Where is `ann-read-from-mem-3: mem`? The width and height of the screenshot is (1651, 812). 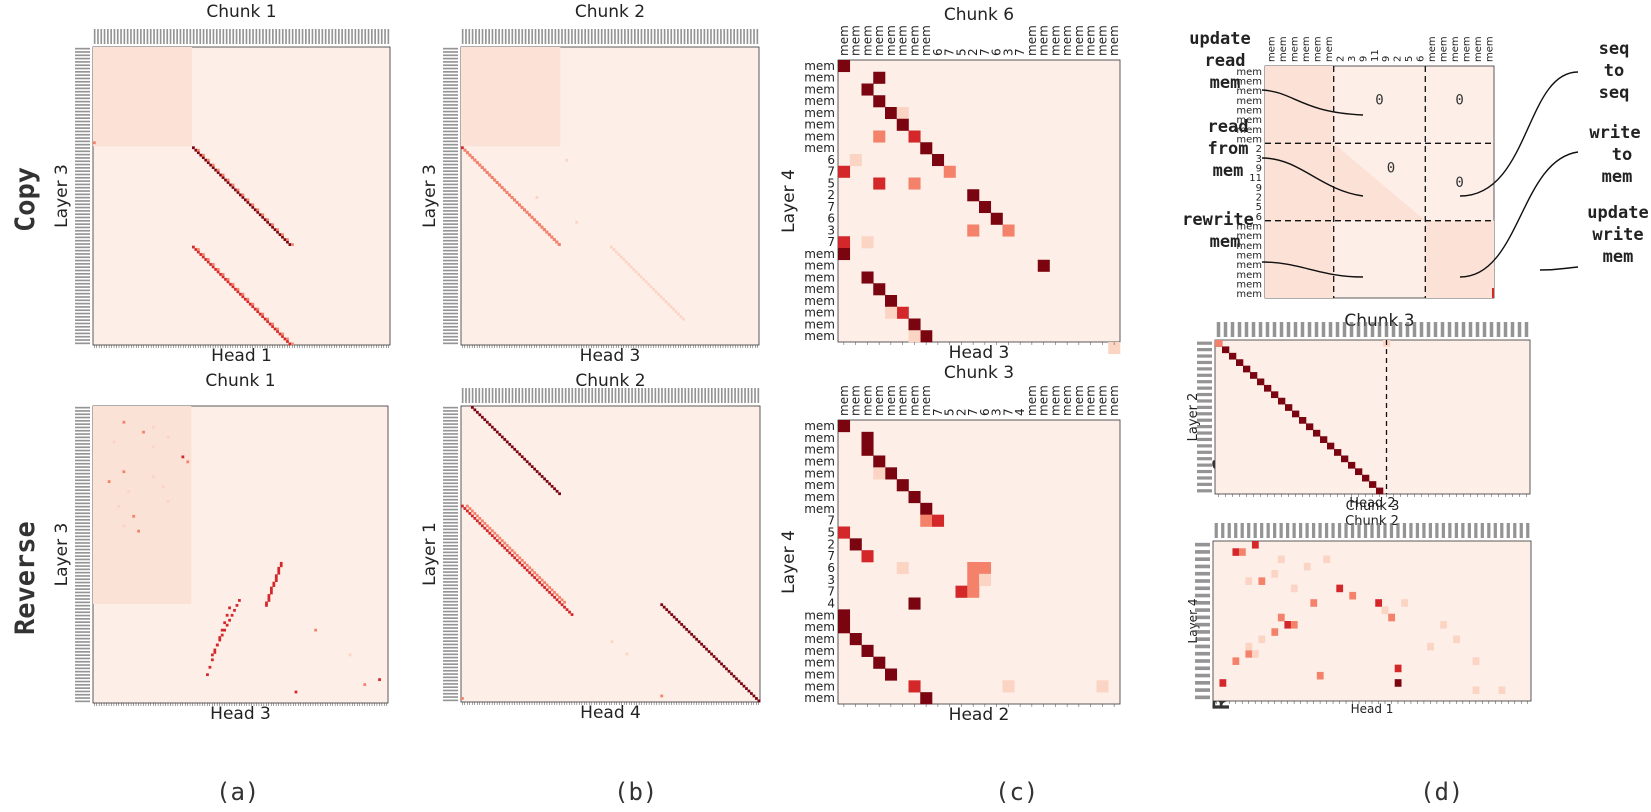 ann-read-from-mem-3: mem is located at coordinates (1228, 171).